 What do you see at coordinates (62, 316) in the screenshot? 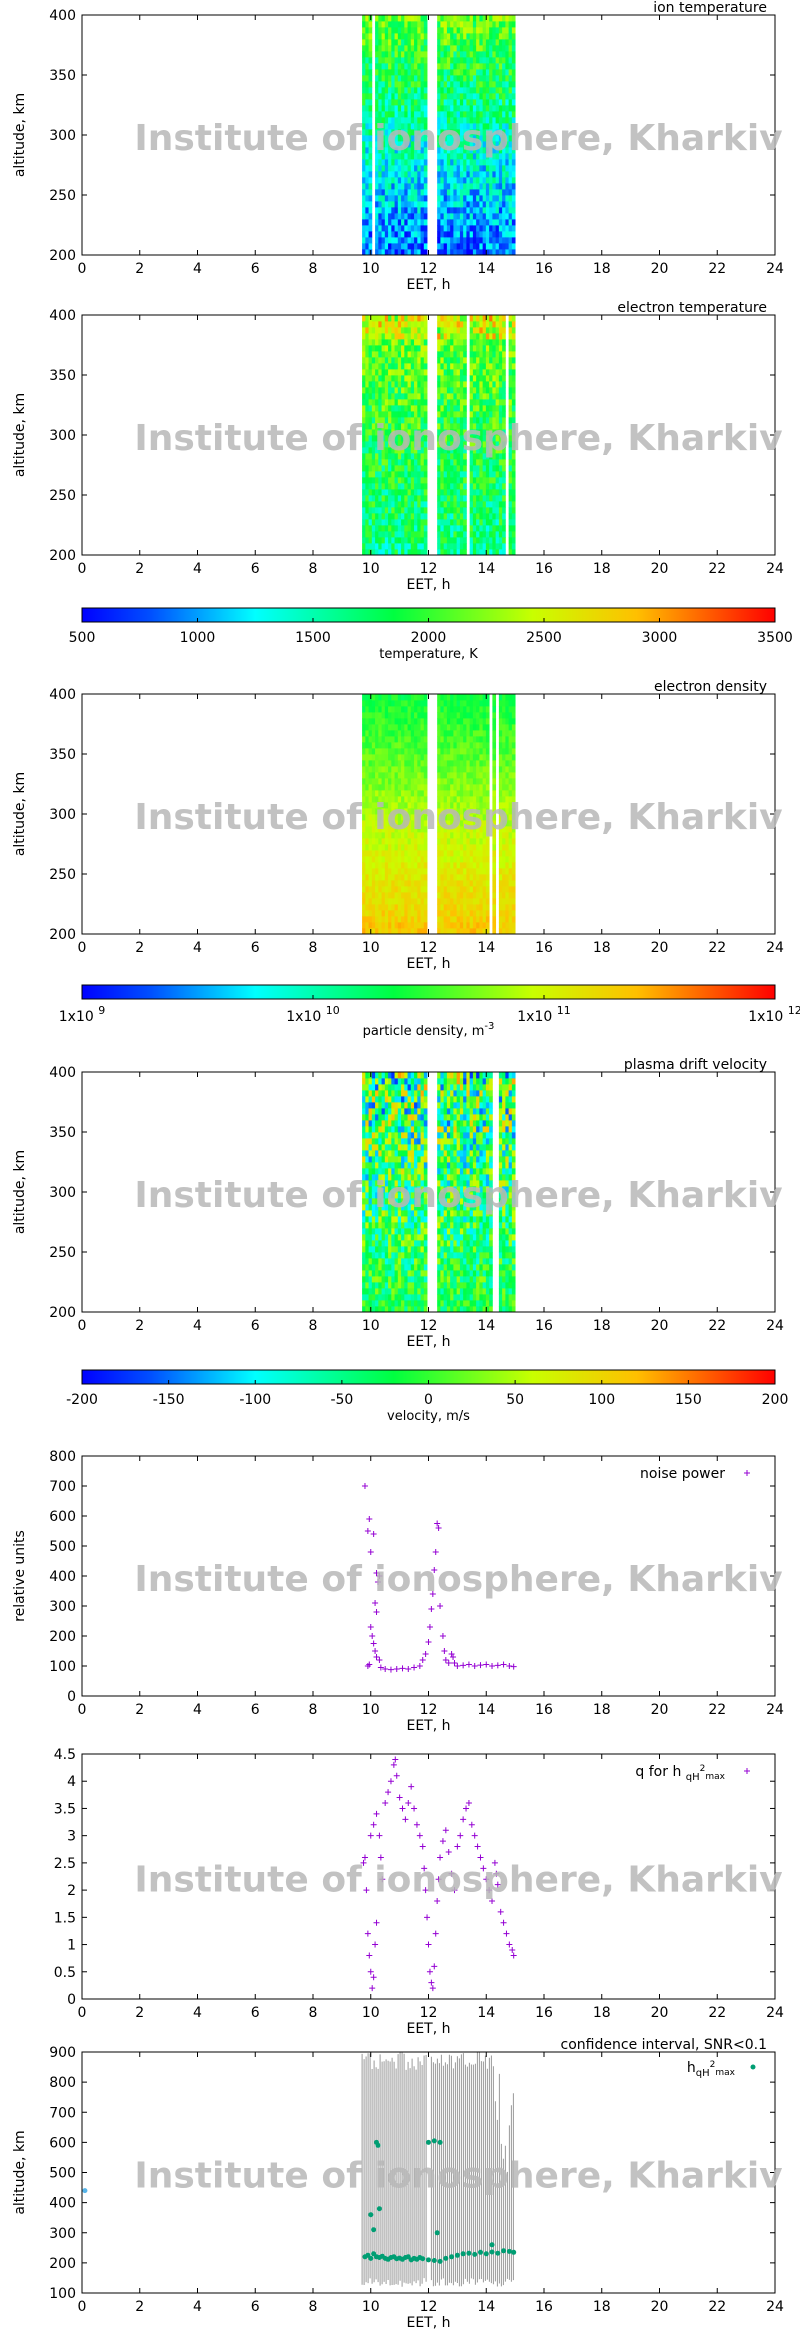
I see `y-tick-label: 400` at bounding box center [62, 316].